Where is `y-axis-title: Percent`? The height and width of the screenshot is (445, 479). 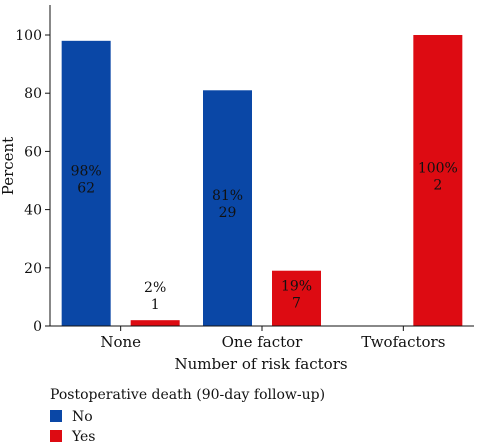 y-axis-title: Percent is located at coordinates (8, 166).